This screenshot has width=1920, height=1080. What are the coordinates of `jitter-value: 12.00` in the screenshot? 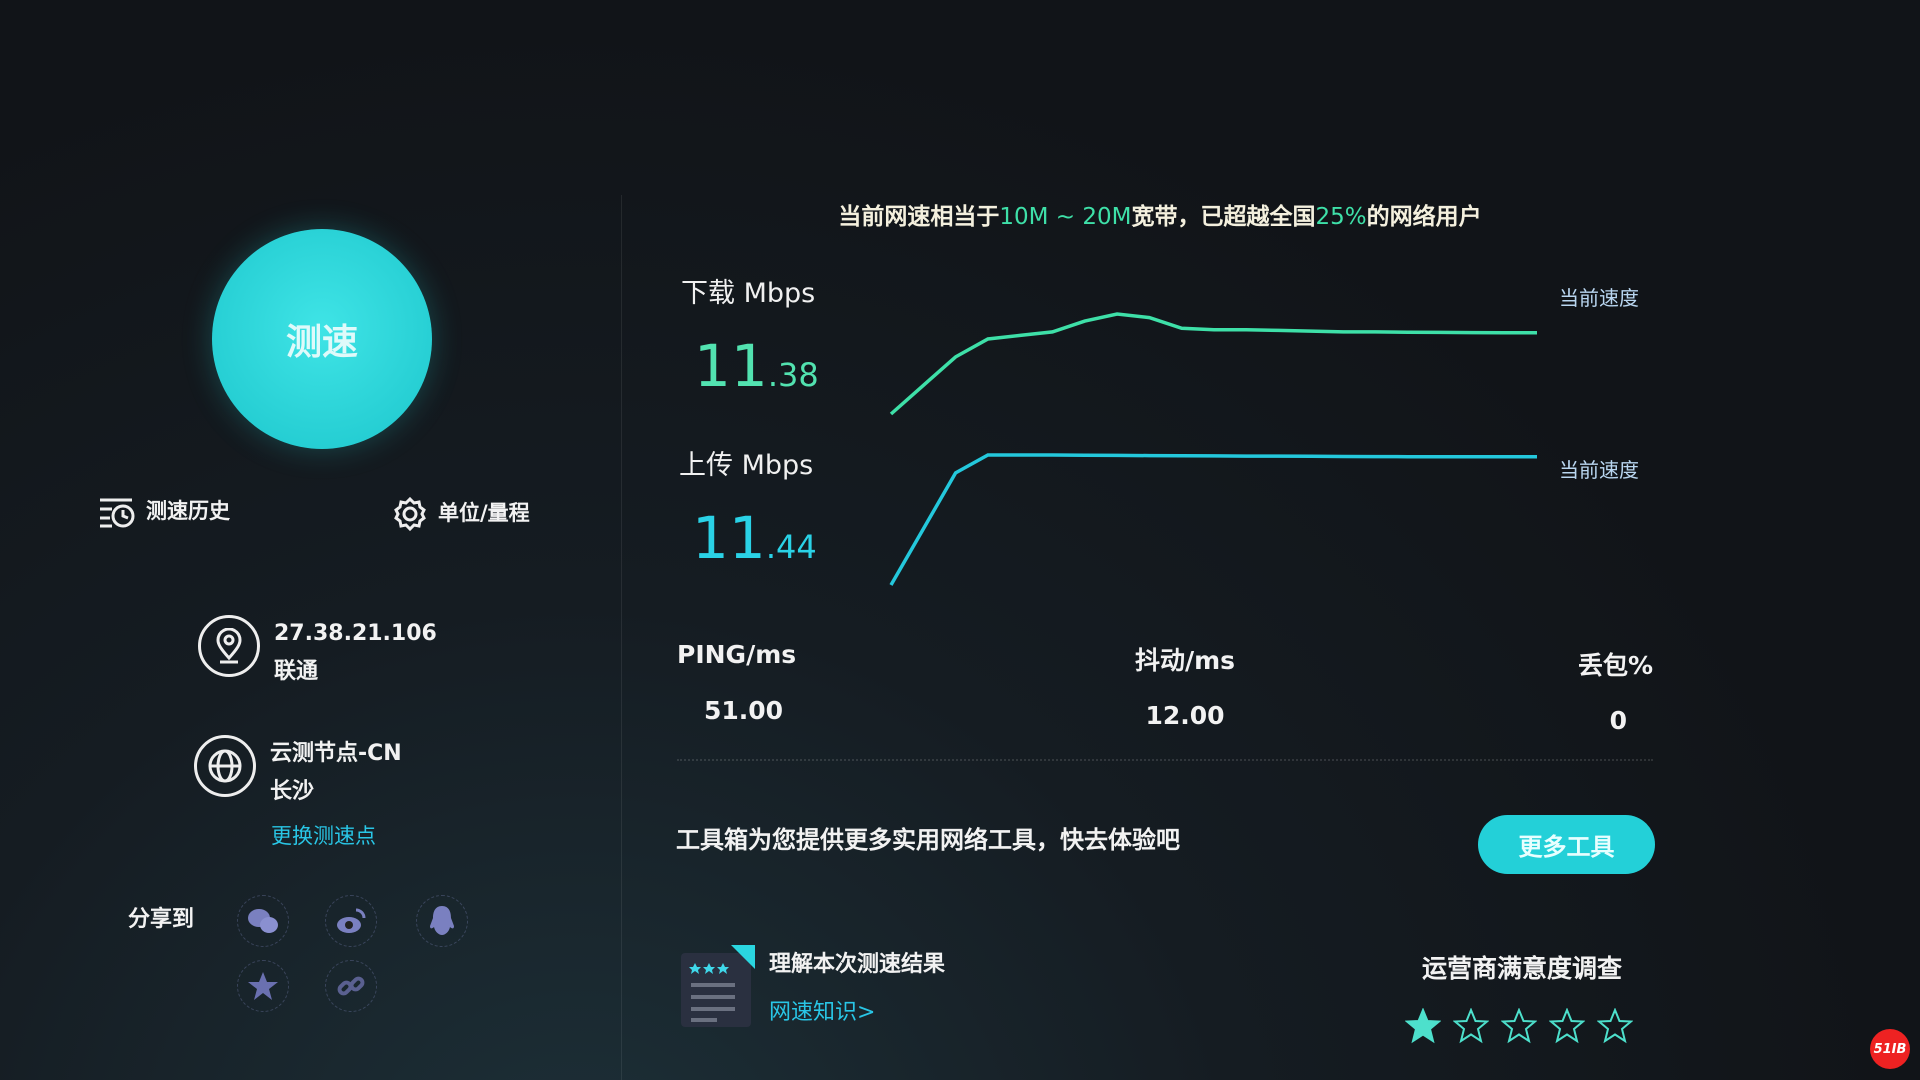 It's located at (1185, 715).